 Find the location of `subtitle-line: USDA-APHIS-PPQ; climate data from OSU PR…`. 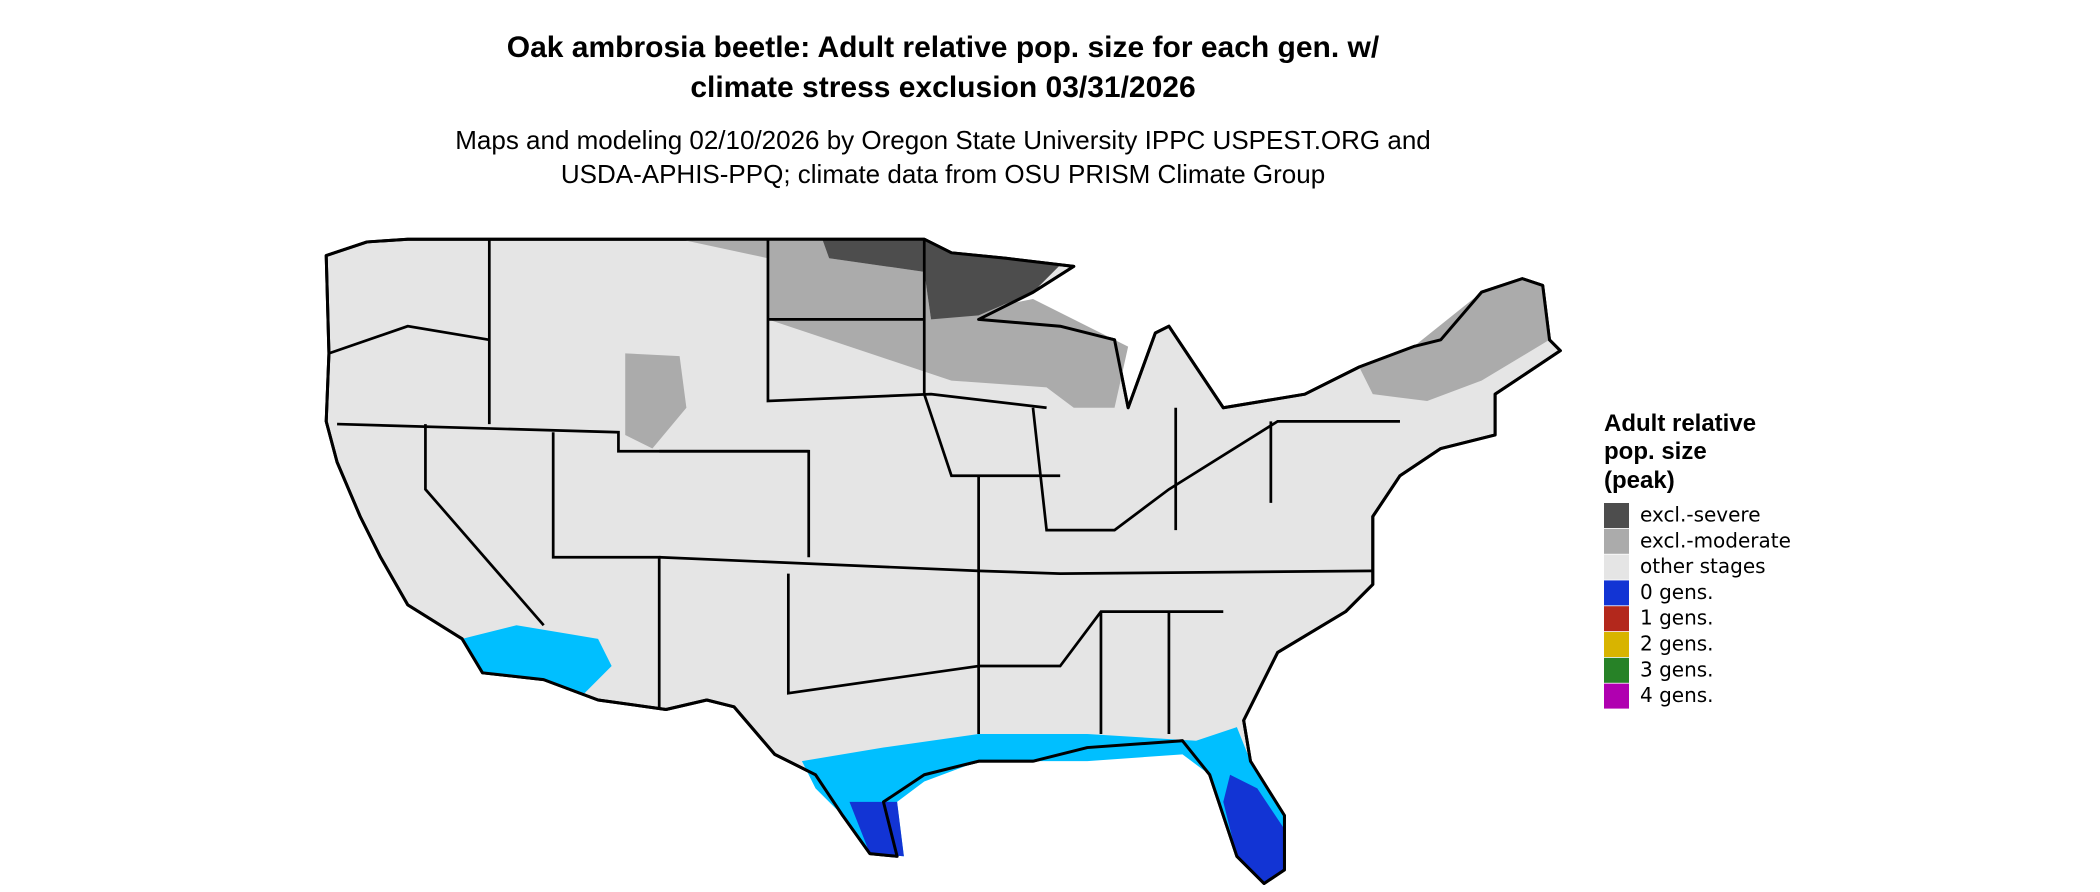

subtitle-line: USDA-APHIS-PPQ; climate data from OSU PR… is located at coordinates (943, 174).